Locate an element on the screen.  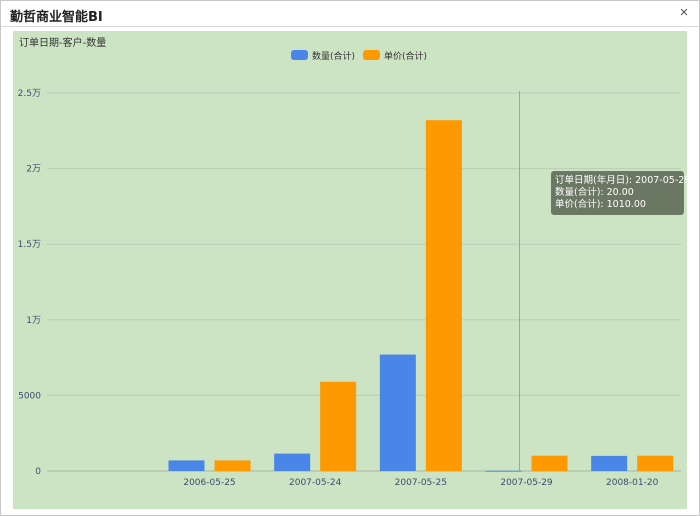
y-tick-label: 2万 is located at coordinates (33, 170).